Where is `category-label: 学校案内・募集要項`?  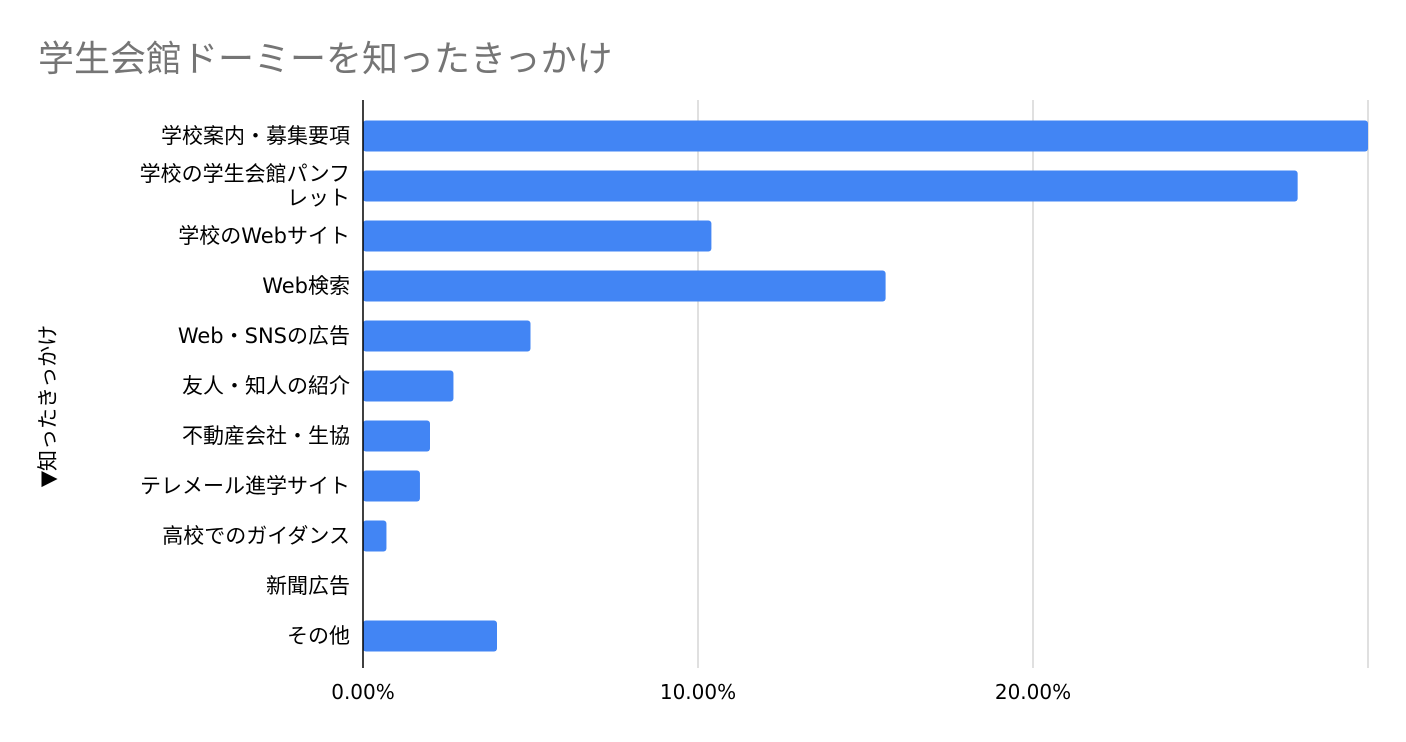 category-label: 学校案内・募集要項 is located at coordinates (255, 136).